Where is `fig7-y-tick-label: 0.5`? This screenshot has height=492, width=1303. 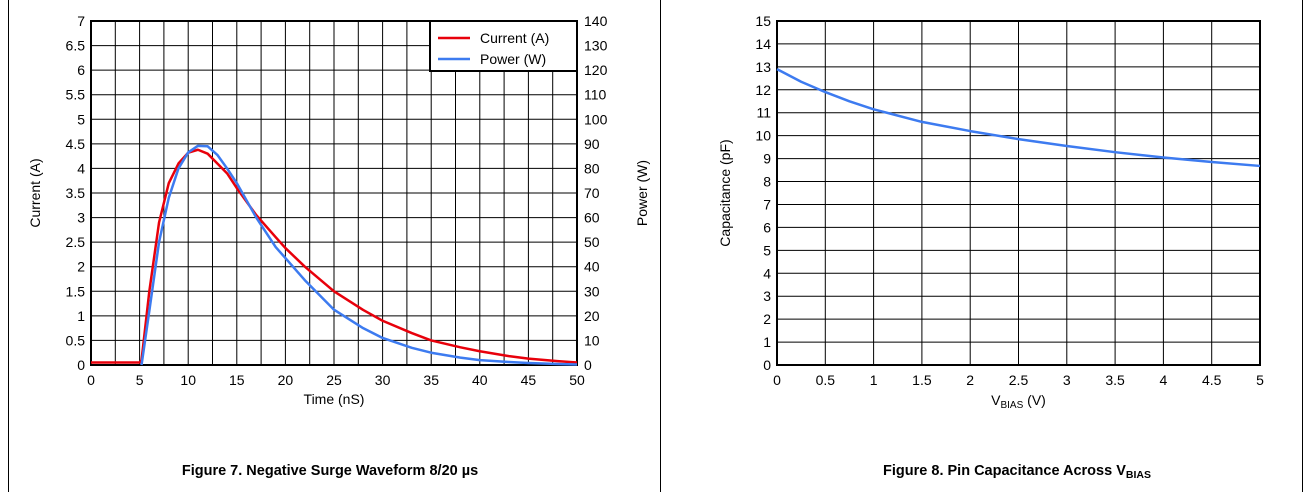 fig7-y-tick-label: 0.5 is located at coordinates (76, 340).